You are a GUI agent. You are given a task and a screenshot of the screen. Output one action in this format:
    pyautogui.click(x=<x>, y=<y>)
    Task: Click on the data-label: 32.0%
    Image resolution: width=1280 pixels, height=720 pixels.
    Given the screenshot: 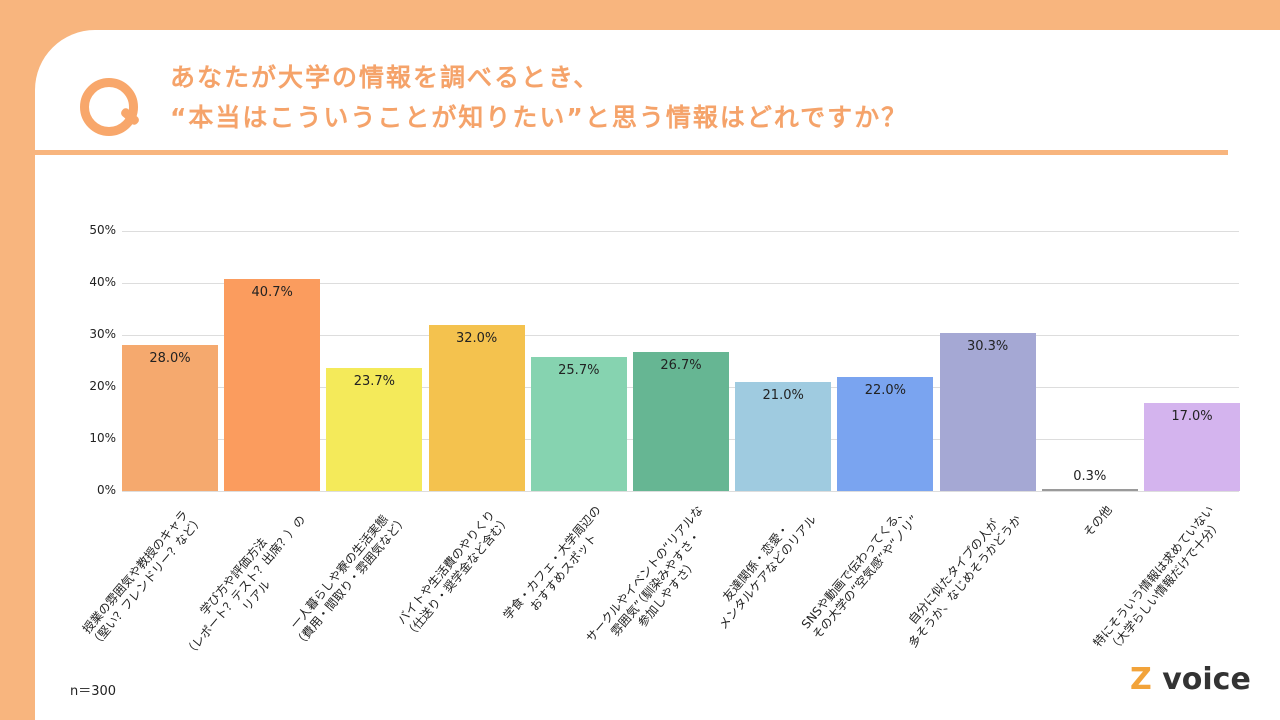 What is the action you would take?
    pyautogui.click(x=476, y=338)
    